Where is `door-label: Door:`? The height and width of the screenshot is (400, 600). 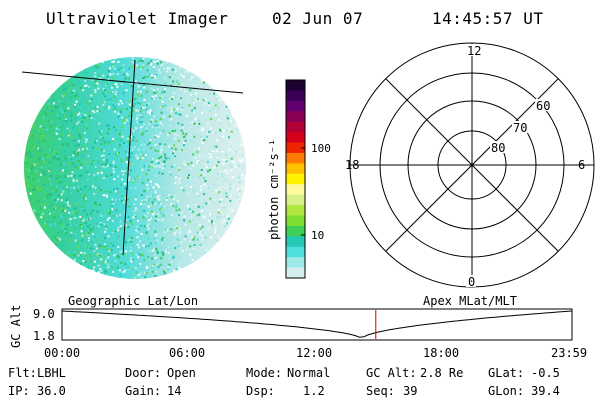
door-label: Door: is located at coordinates (143, 373).